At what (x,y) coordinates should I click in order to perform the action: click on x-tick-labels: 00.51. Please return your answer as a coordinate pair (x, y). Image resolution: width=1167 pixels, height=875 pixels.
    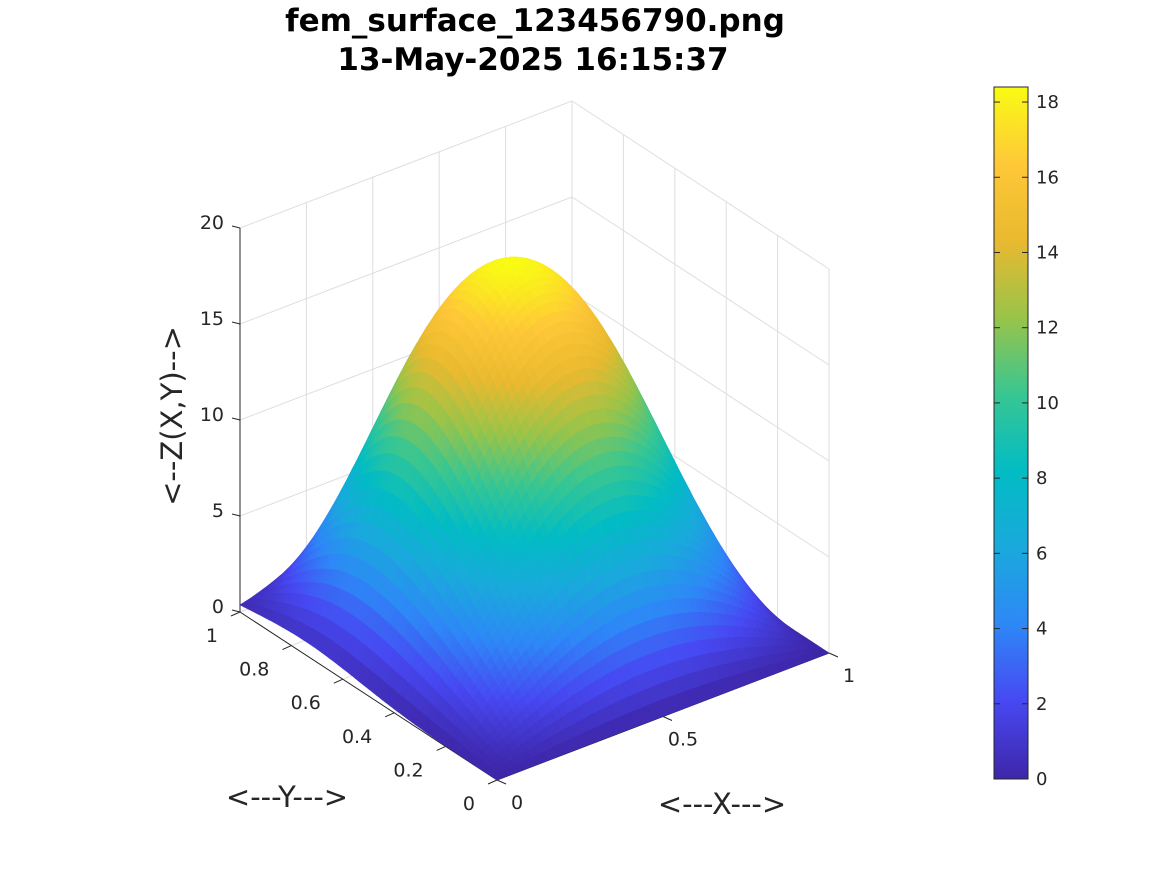
    Looking at the image, I should click on (683, 739).